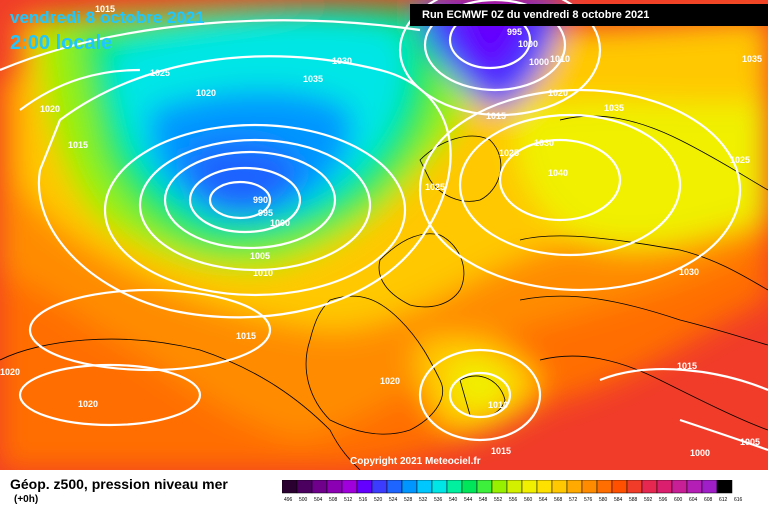 Image resolution: width=768 pixels, height=512 pixels. I want to click on scale-tick-label: 552, so click(498, 500).